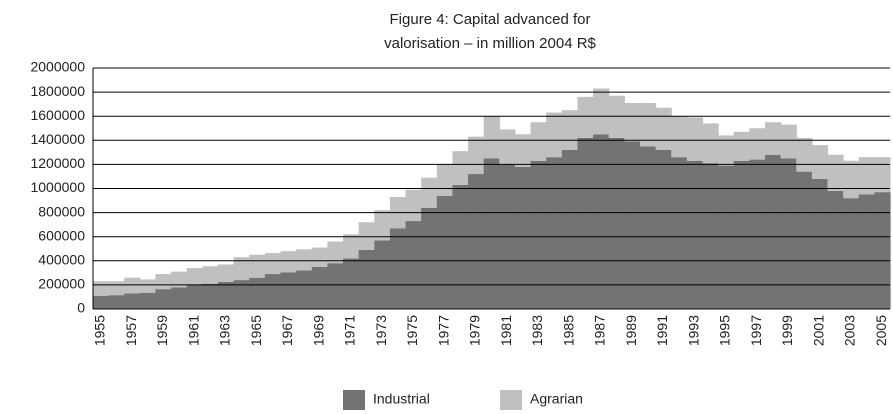  What do you see at coordinates (725, 330) in the screenshot?
I see `x-tick-label: 1995` at bounding box center [725, 330].